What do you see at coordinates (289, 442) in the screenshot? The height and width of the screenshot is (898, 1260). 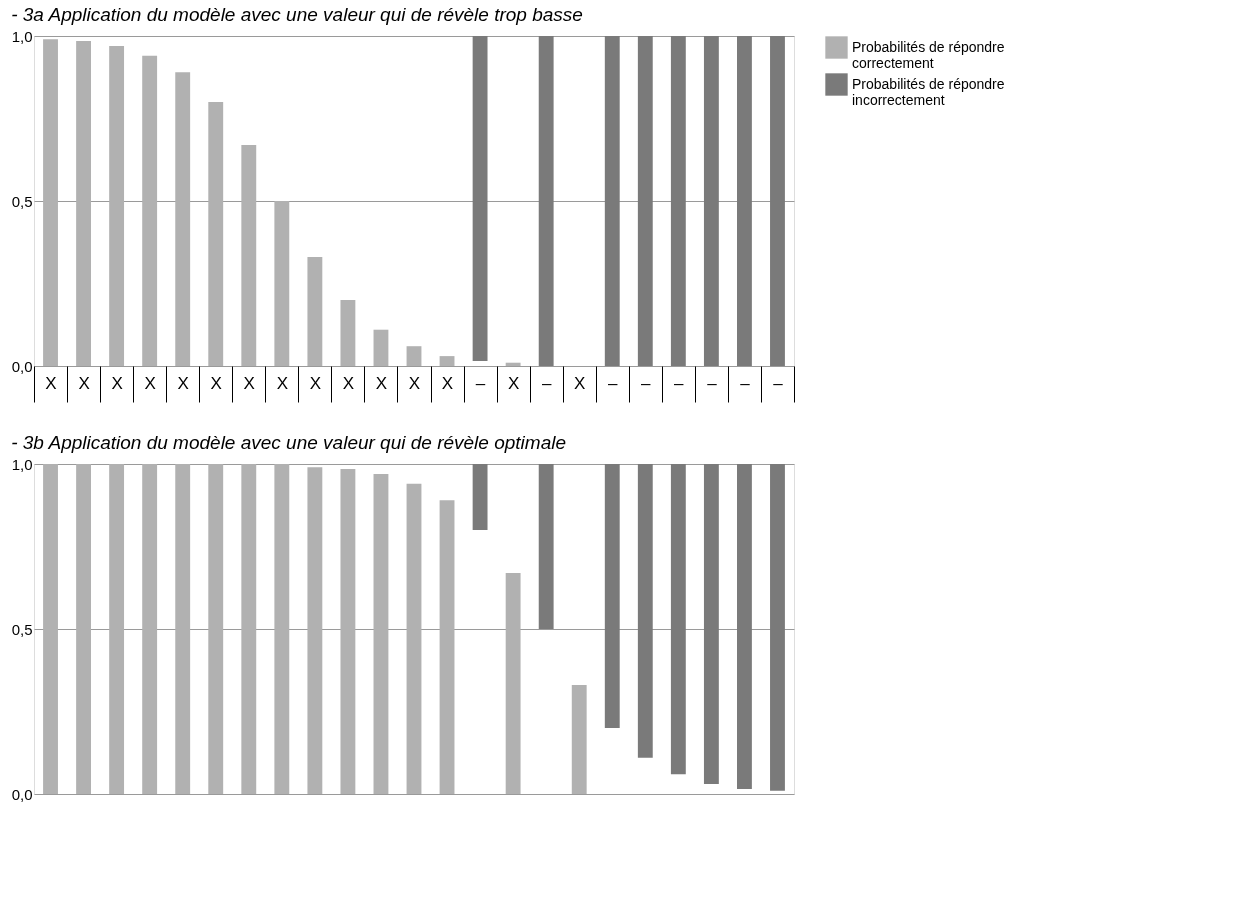 I see `chart-title: - 3b Application du modèle avec une valeur qui de révèle optimale` at bounding box center [289, 442].